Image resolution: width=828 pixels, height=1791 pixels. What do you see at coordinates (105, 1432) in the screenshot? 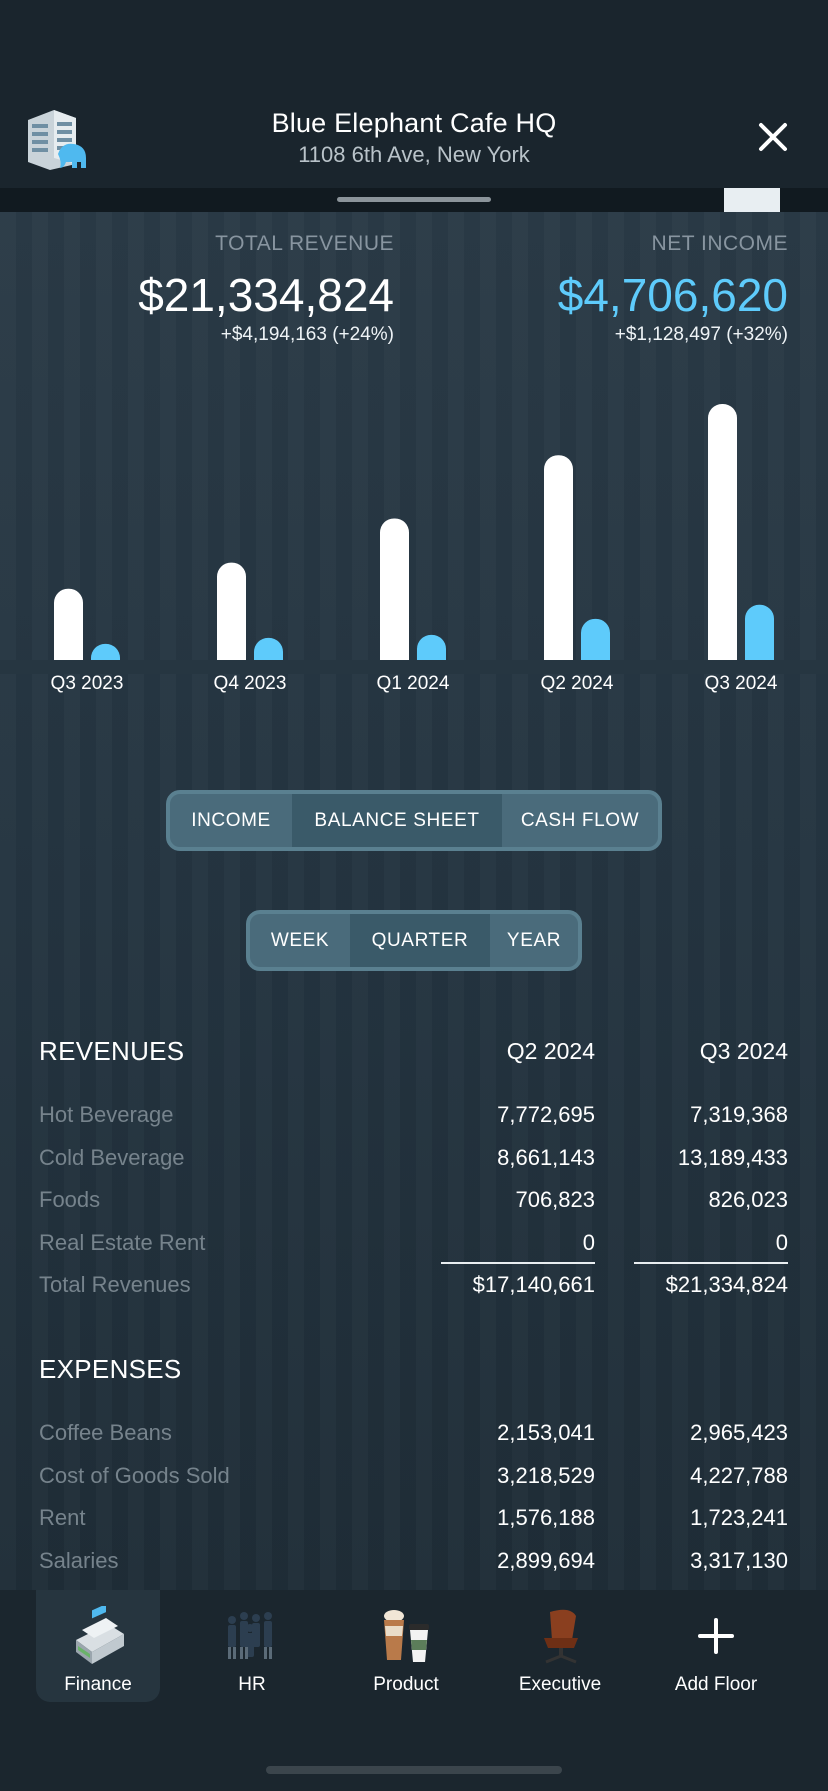
I see `expense-row-label-coffee-beans: Coffee Beans` at bounding box center [105, 1432].